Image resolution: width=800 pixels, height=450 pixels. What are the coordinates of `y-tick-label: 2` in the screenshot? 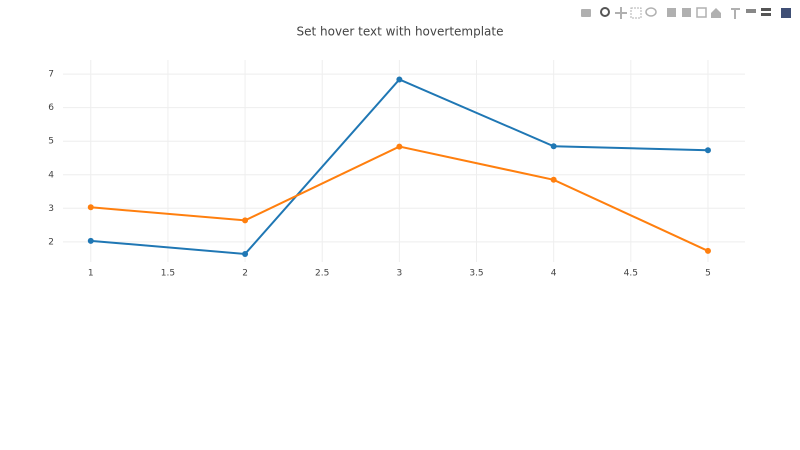 It's located at (51, 242).